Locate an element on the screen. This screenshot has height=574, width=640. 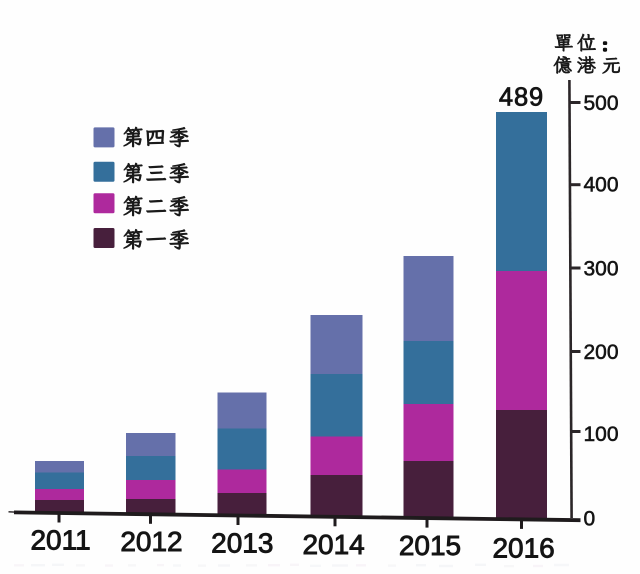
svg-text: 489 is located at coordinates (521, 98).